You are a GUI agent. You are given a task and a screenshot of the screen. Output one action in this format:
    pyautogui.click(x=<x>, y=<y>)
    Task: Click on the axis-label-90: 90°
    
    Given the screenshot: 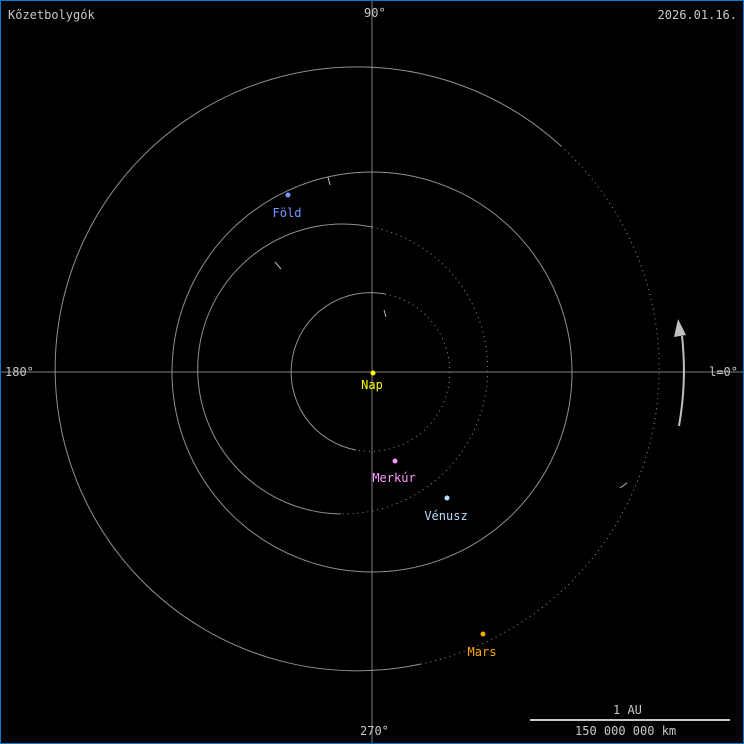 What is the action you would take?
    pyautogui.click(x=375, y=13)
    